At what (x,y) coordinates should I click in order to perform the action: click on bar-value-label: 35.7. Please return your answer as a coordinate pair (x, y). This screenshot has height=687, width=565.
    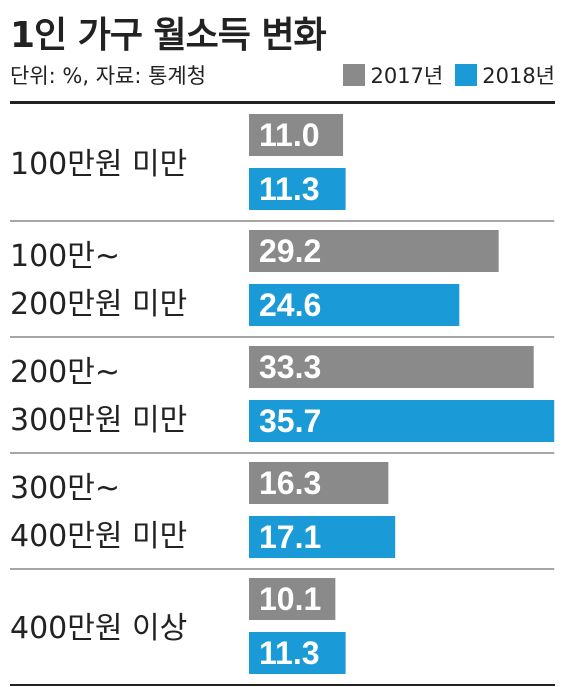
    Looking at the image, I should click on (290, 421).